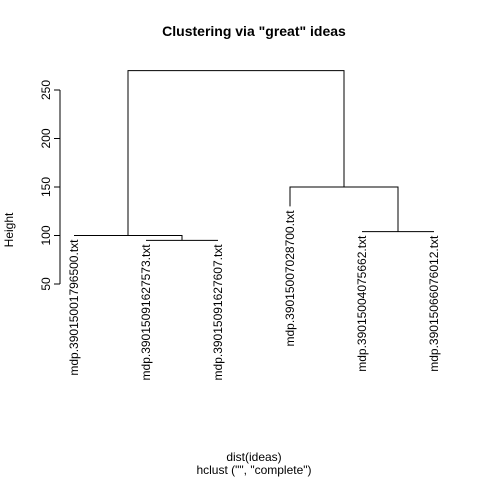  What do you see at coordinates (253, 457) in the screenshot?
I see `x-axis-label: dist(ideas)` at bounding box center [253, 457].